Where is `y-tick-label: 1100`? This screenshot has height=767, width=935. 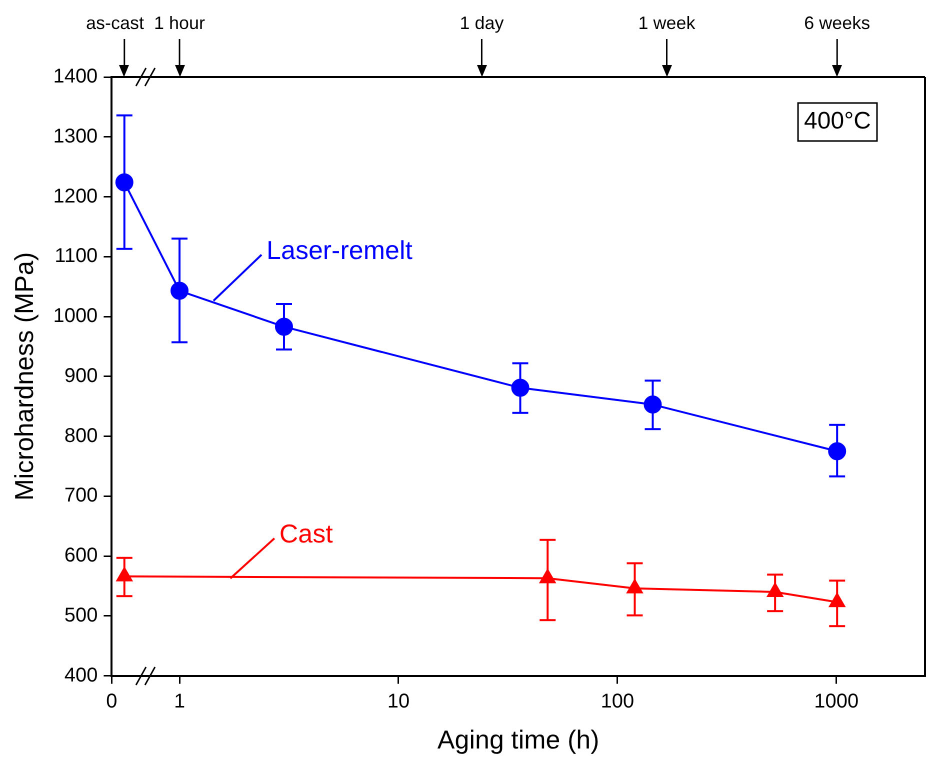 y-tick-label: 1100 is located at coordinates (76, 256).